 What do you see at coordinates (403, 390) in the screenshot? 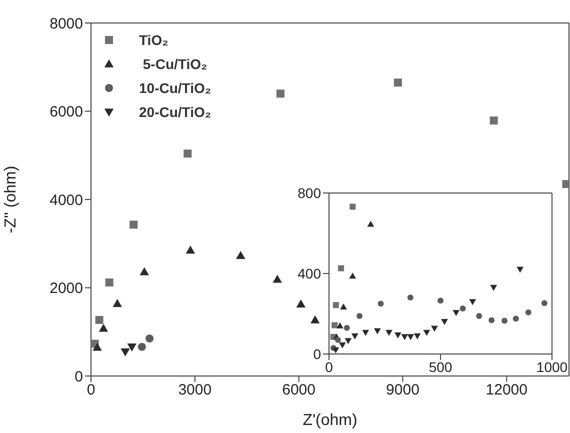
I see `x-tick-label: 9000` at bounding box center [403, 390].